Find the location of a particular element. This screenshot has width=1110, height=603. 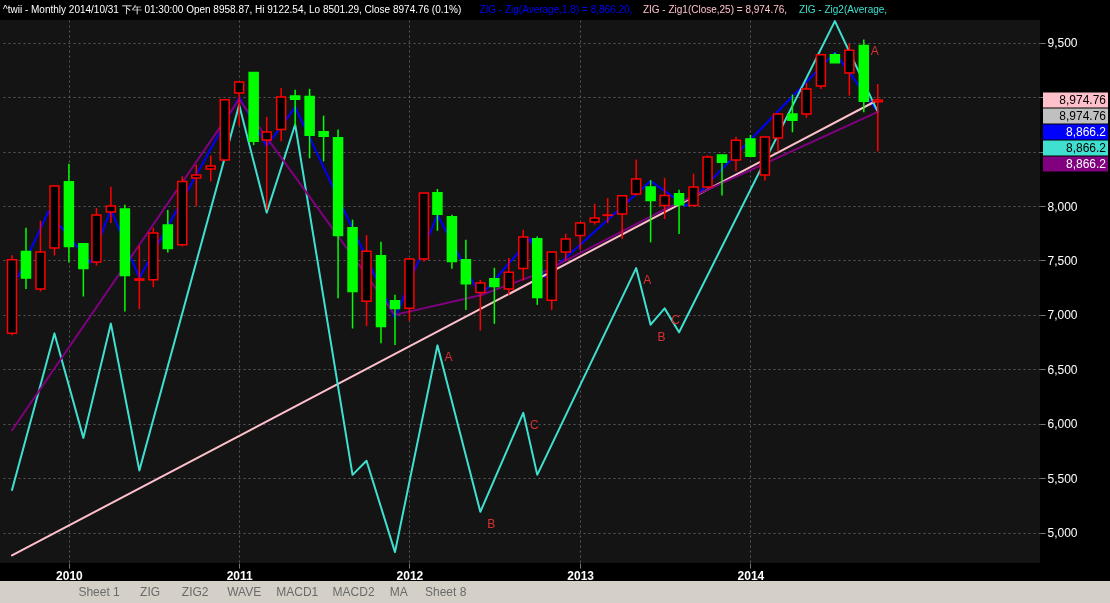

y-tick-label: 9,500 is located at coordinates (1062, 43).